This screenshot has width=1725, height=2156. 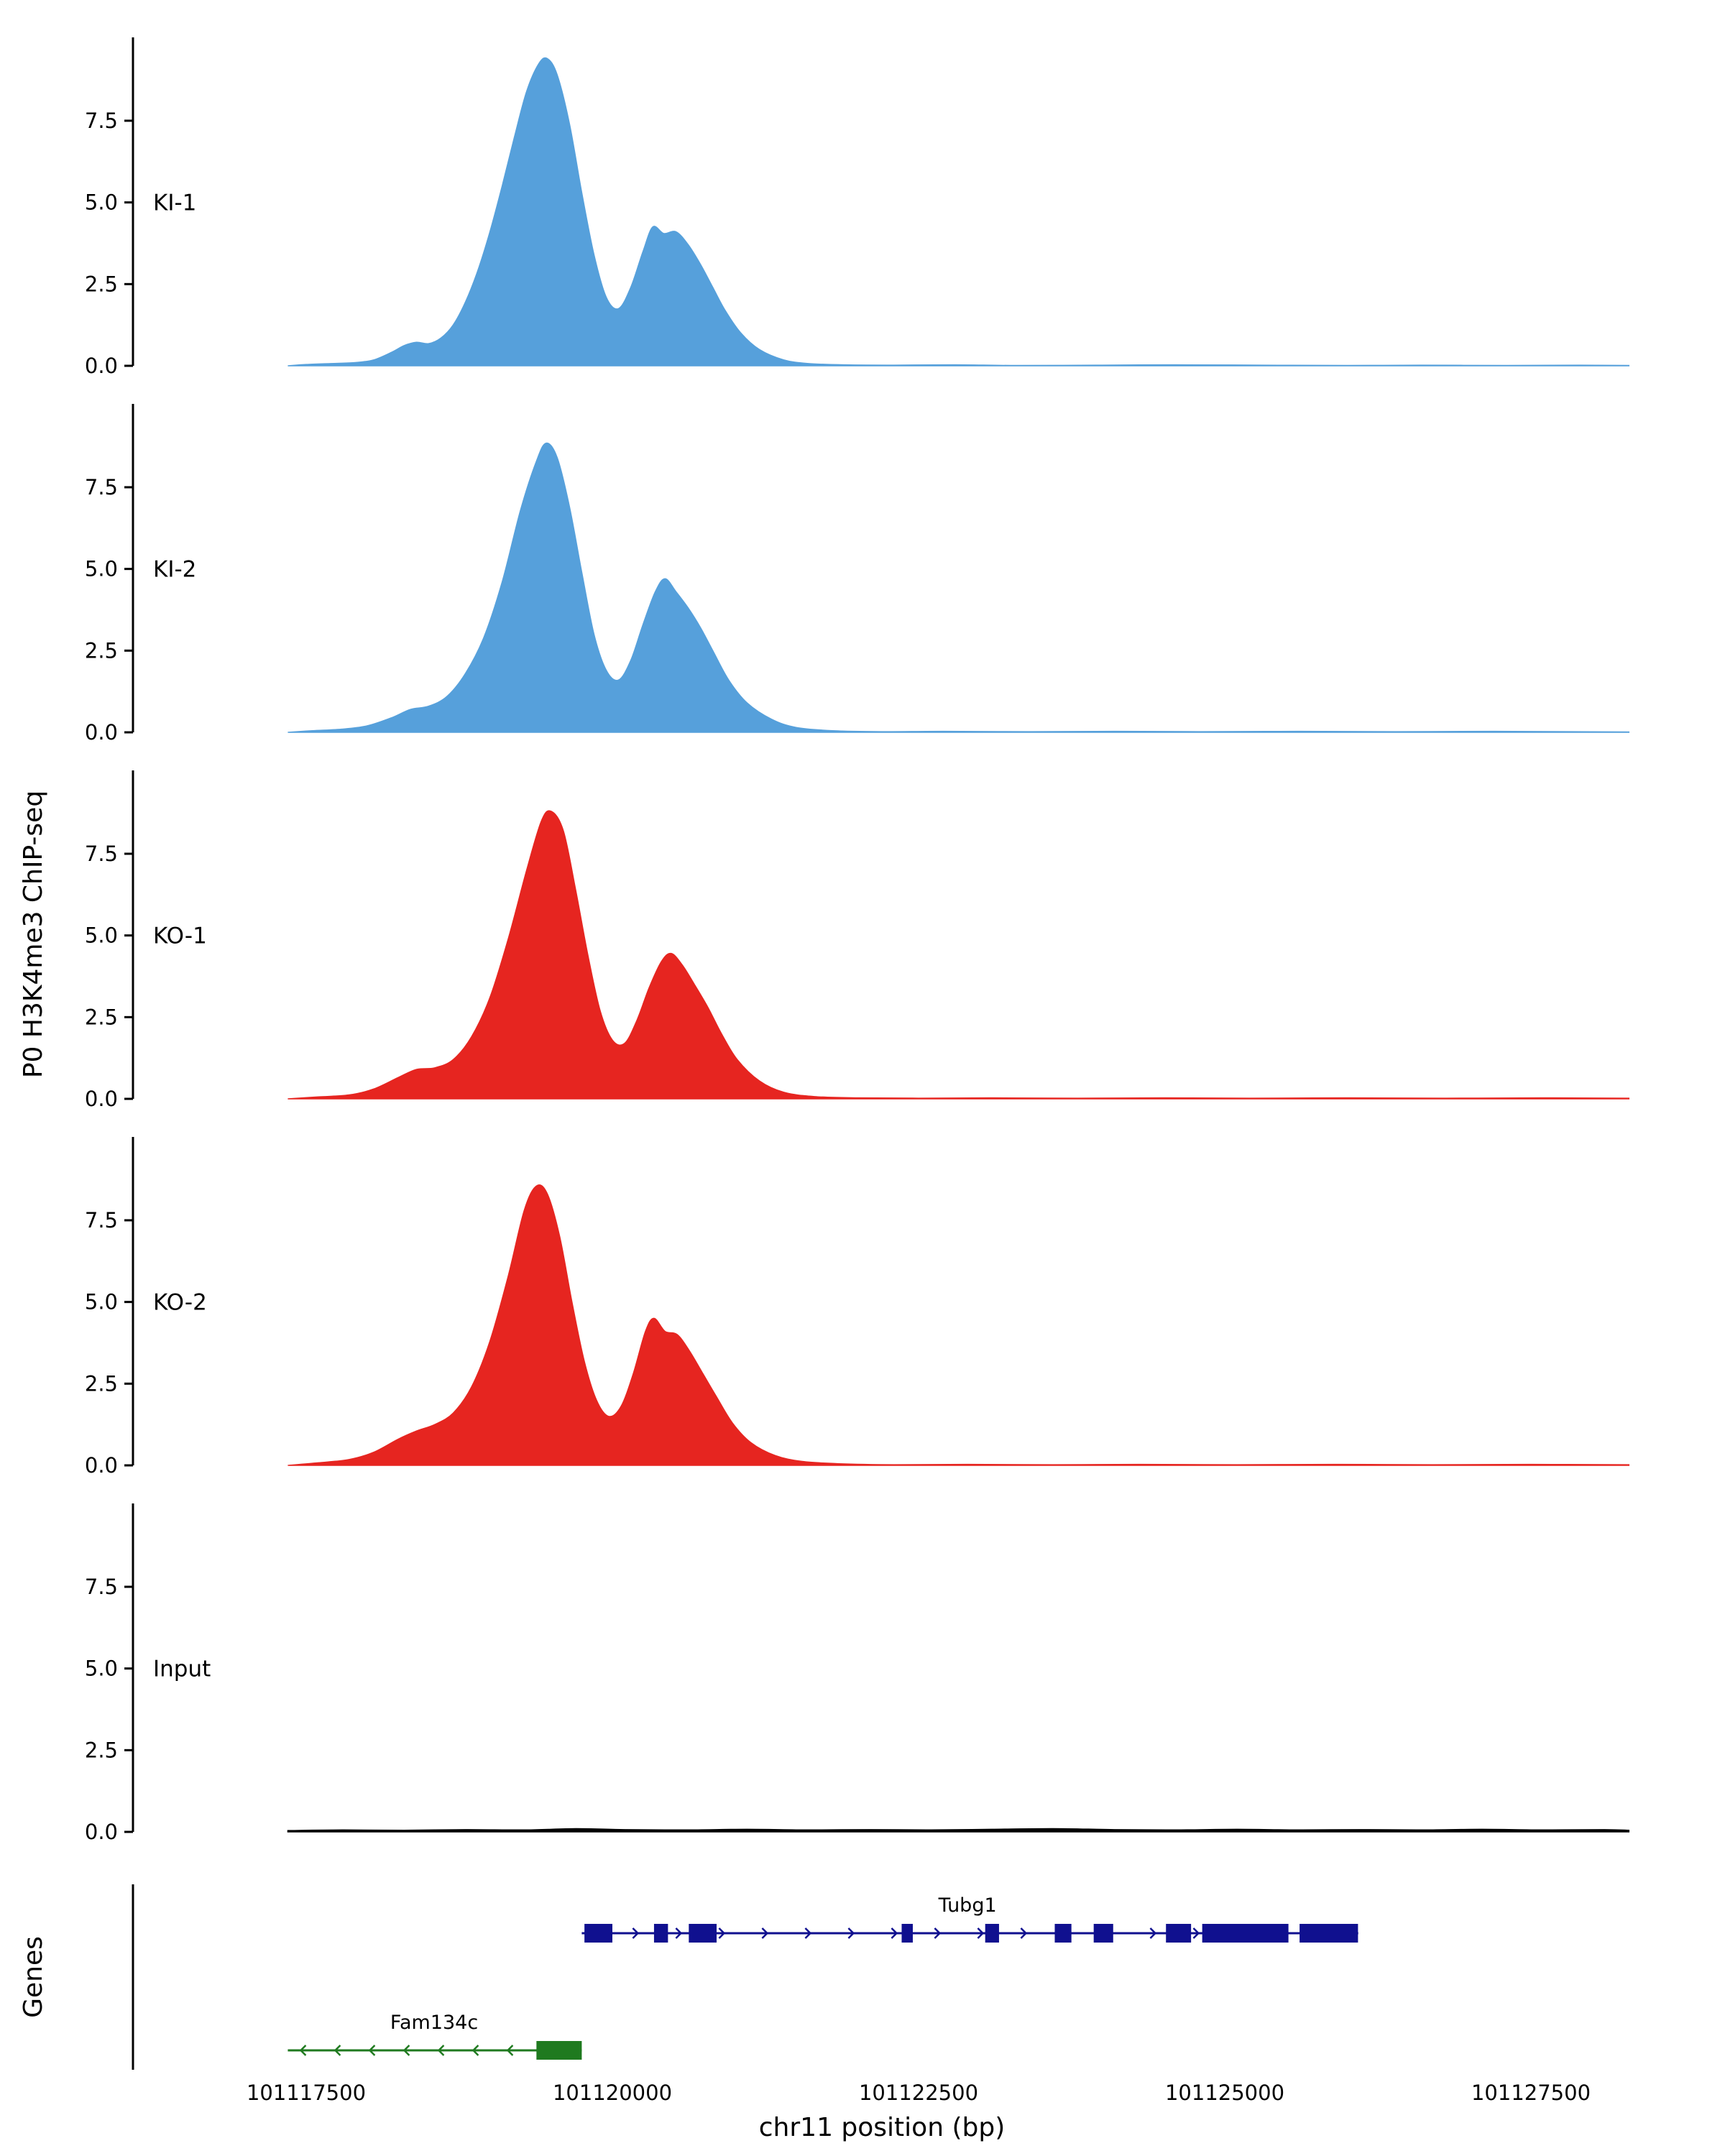 What do you see at coordinates (306, 2093) in the screenshot?
I see `x-tick-label: 101117500` at bounding box center [306, 2093].